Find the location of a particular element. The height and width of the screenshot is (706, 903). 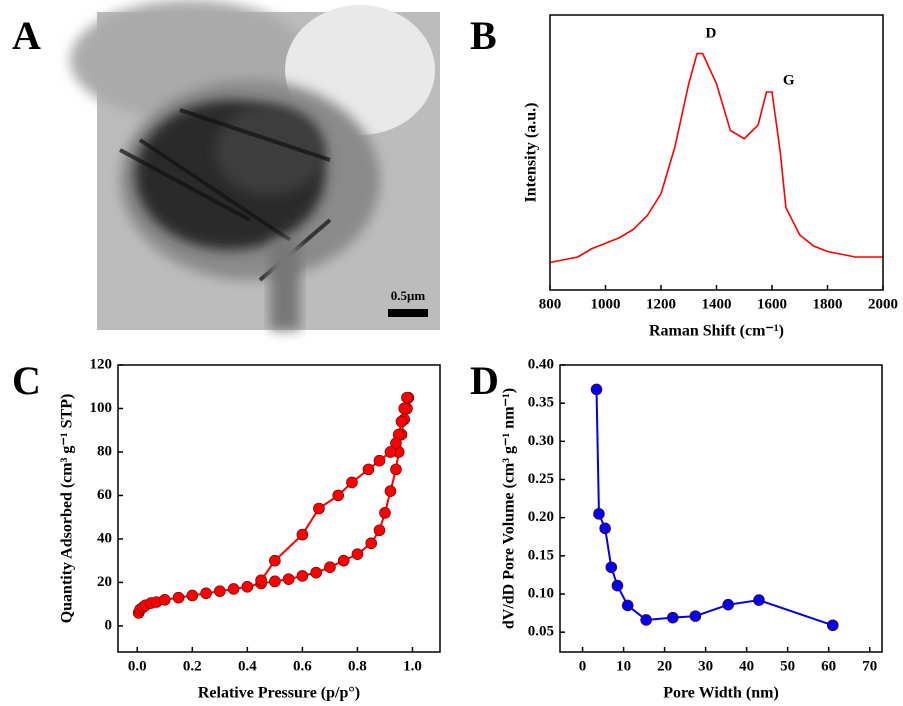

y-tick-label: 0.30 is located at coordinates (541, 441).